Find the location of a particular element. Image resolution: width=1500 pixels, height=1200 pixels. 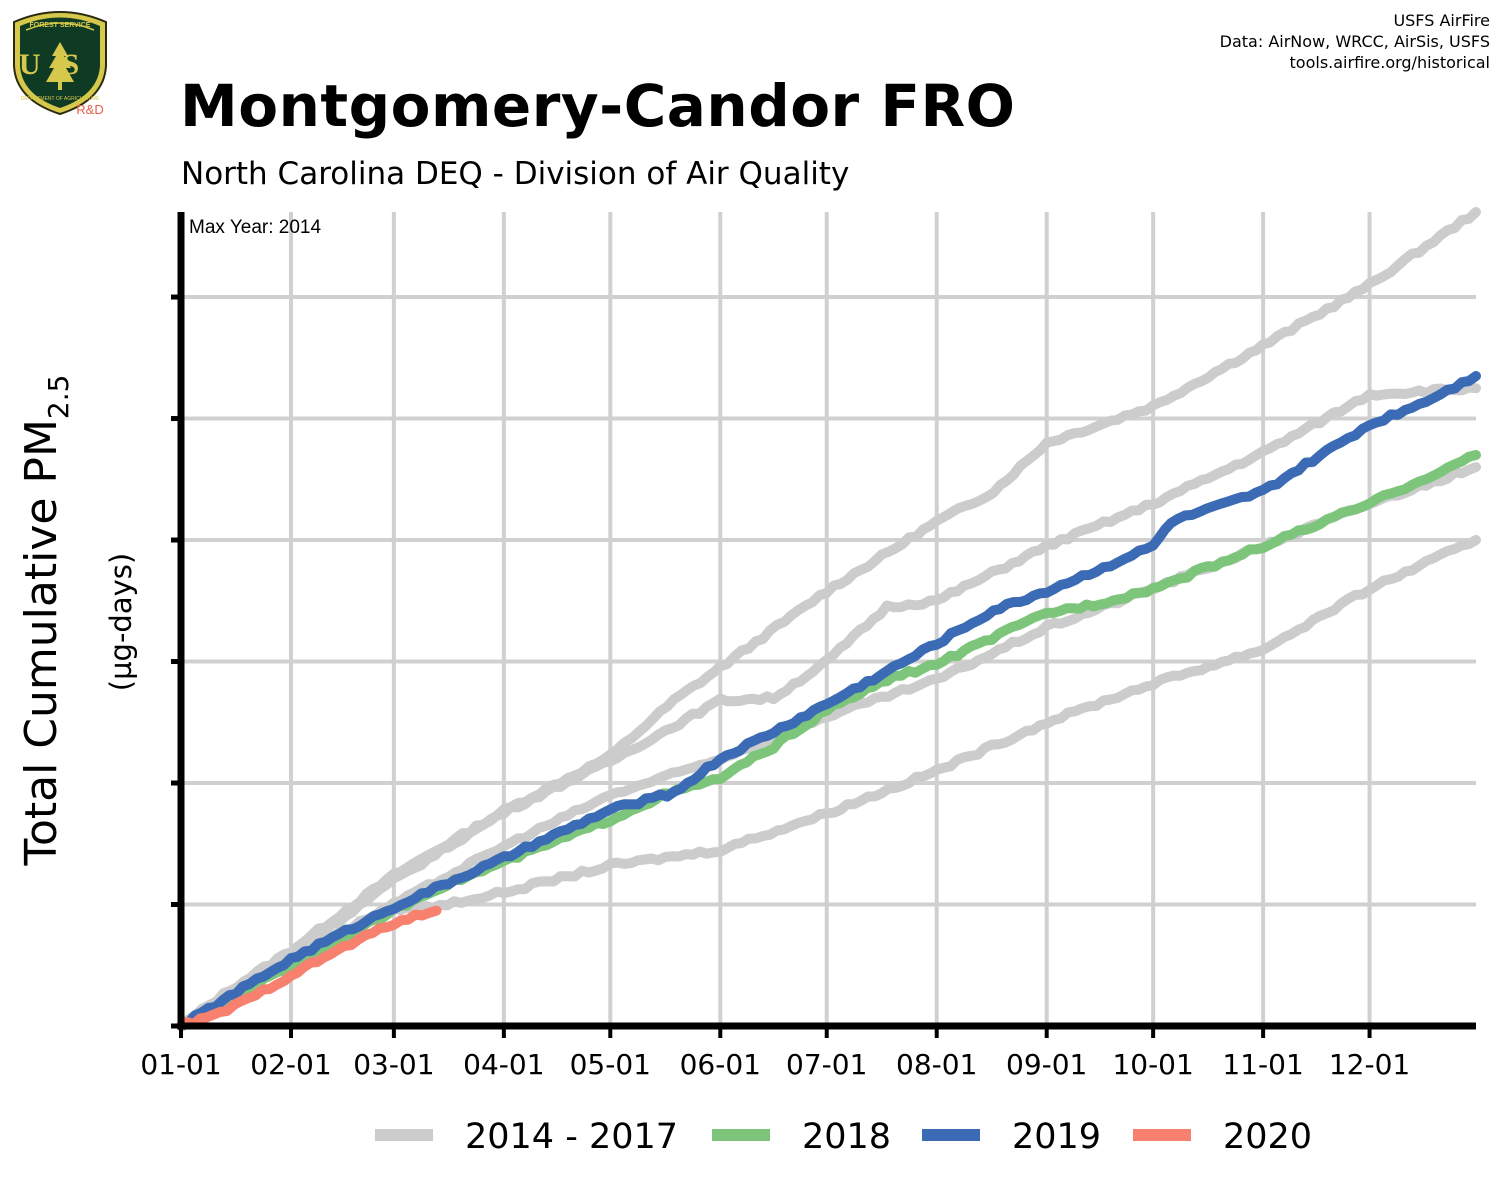

y-axis-title: Total Cumulative PM2.5 is located at coordinates (45, 621).